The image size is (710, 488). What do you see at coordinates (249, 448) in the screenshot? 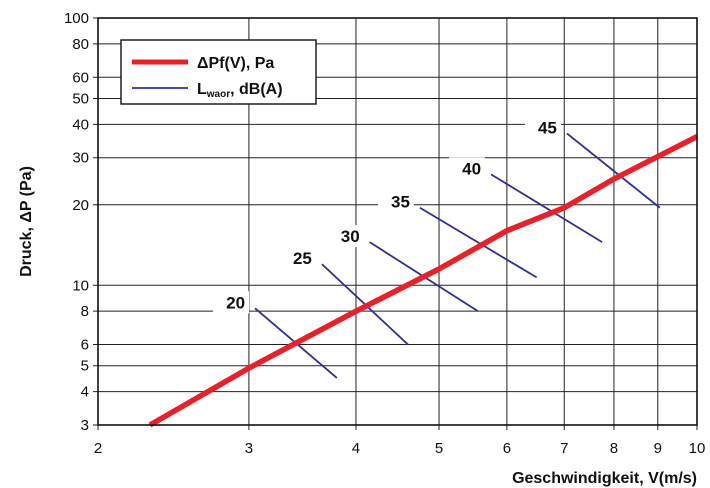
I see `x-tick-label-3: 3` at bounding box center [249, 448].